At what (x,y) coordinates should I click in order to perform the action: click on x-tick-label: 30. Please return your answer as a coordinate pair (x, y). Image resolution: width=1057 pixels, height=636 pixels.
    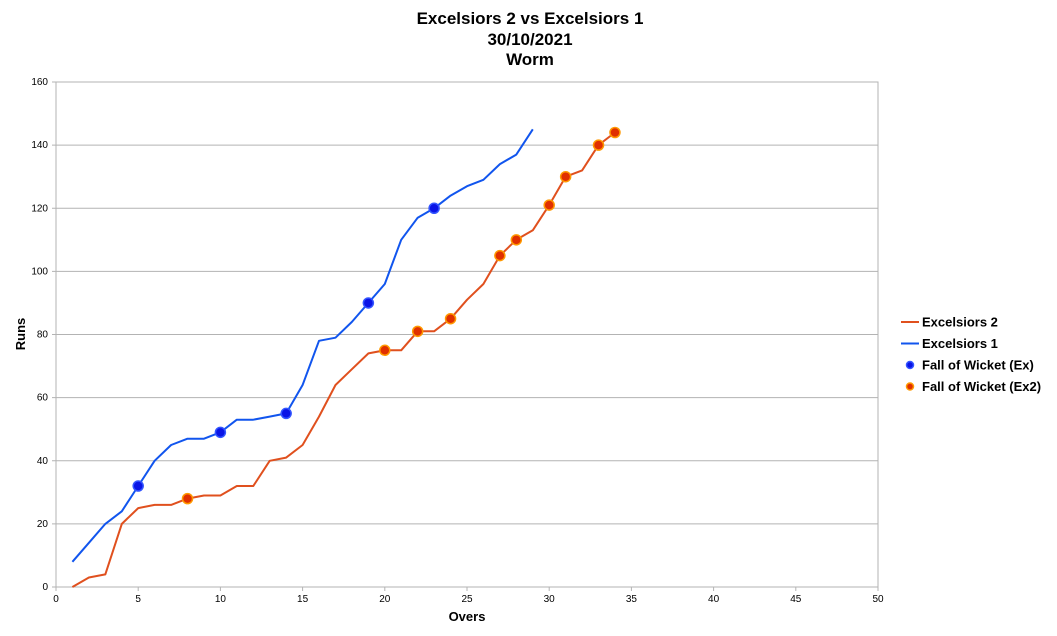
    Looking at the image, I should click on (550, 599).